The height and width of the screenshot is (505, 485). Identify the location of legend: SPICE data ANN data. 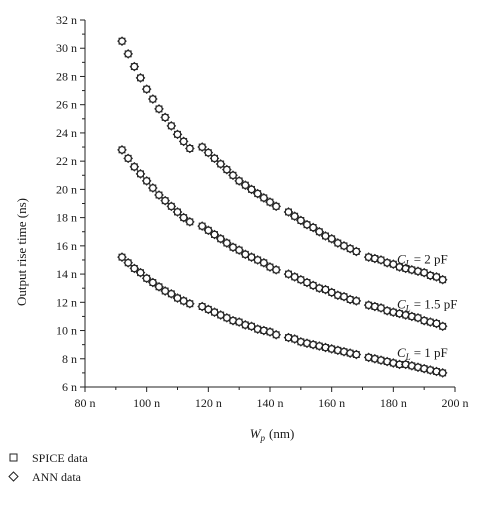
(48, 467).